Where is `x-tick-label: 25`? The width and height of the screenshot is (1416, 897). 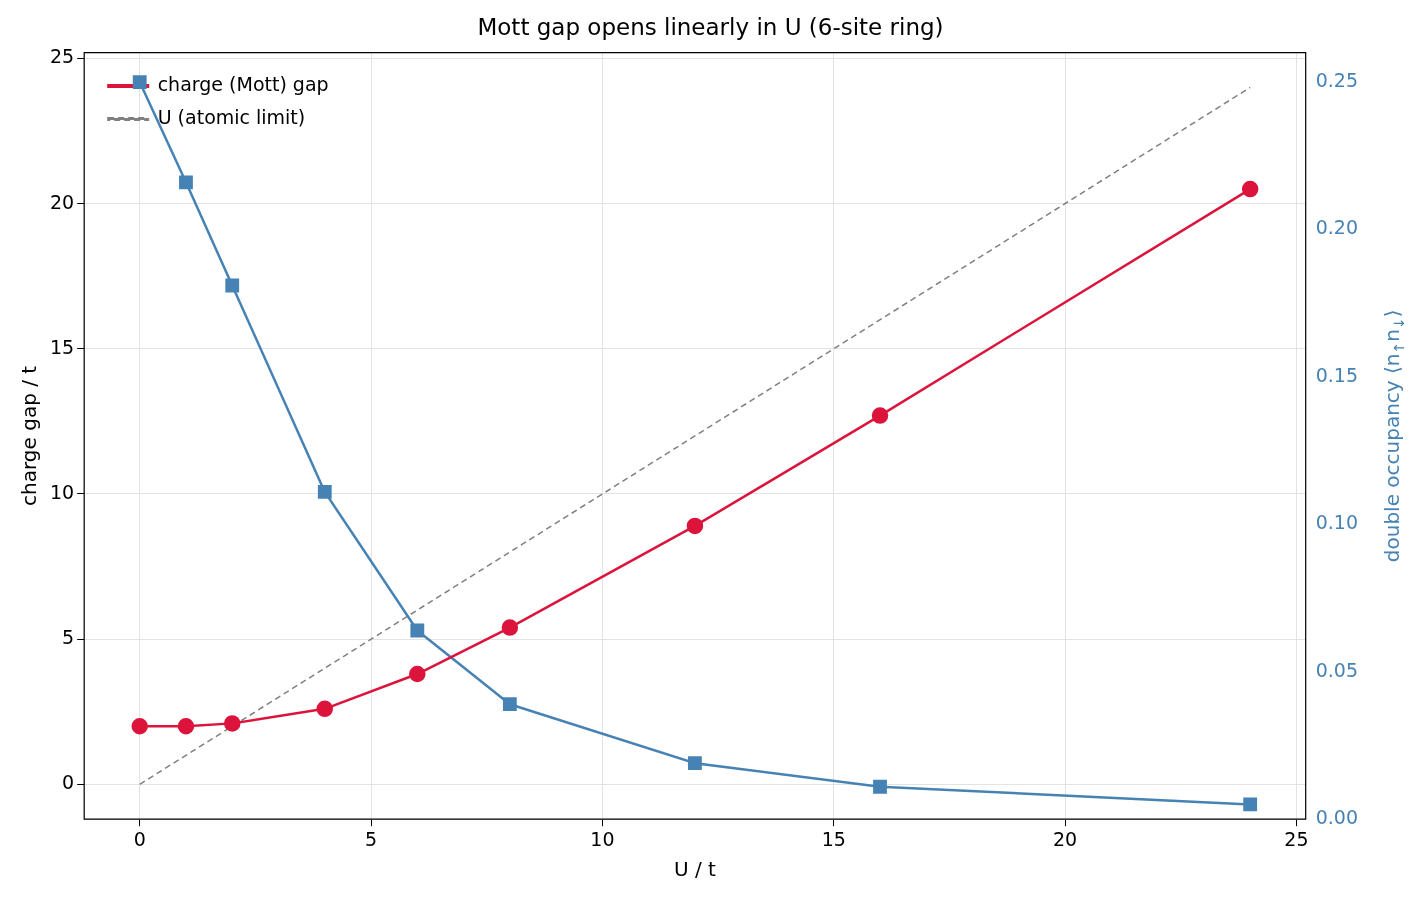
x-tick-label: 25 is located at coordinates (1296, 838).